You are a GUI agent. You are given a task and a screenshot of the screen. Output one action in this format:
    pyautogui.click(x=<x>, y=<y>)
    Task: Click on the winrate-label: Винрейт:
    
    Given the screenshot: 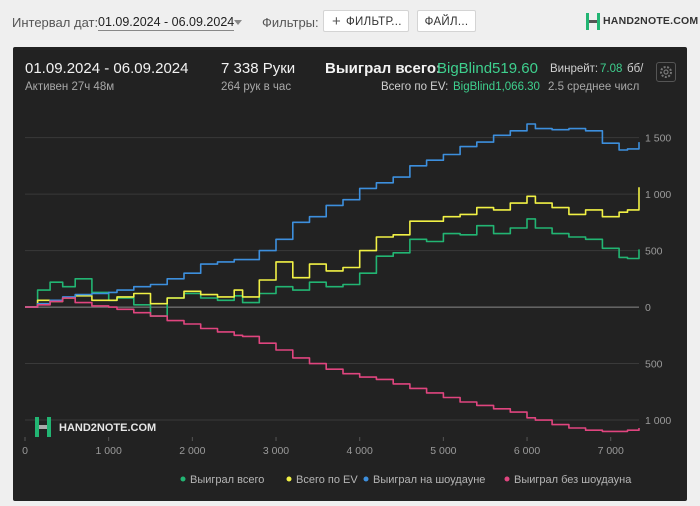 What is the action you would take?
    pyautogui.click(x=574, y=69)
    